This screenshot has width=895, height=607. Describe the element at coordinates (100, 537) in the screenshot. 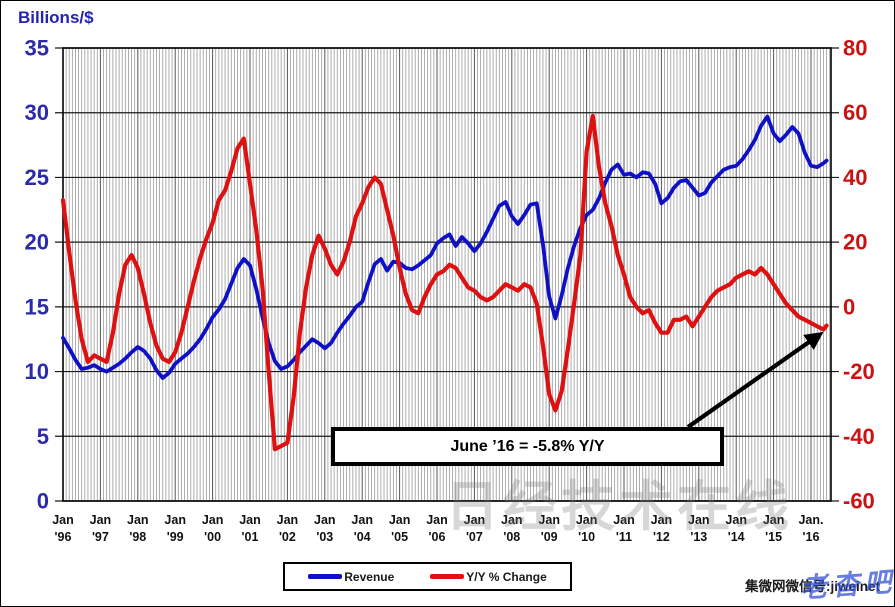

I see `svg-text: '97` at that location.